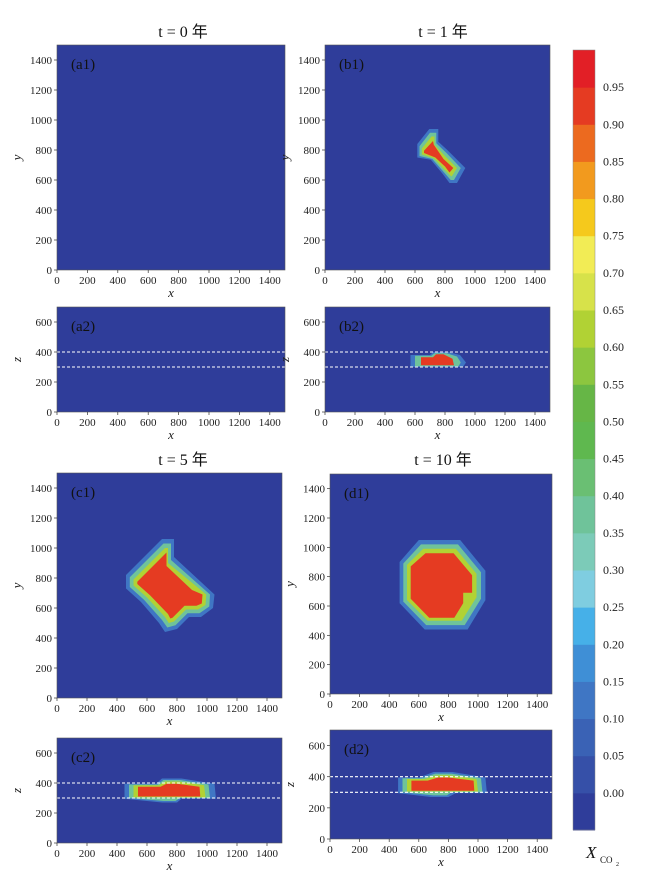 The image size is (650, 882). What do you see at coordinates (613, 347) in the screenshot?
I see `colorbar-tick-label-12: 0.60` at bounding box center [613, 347].